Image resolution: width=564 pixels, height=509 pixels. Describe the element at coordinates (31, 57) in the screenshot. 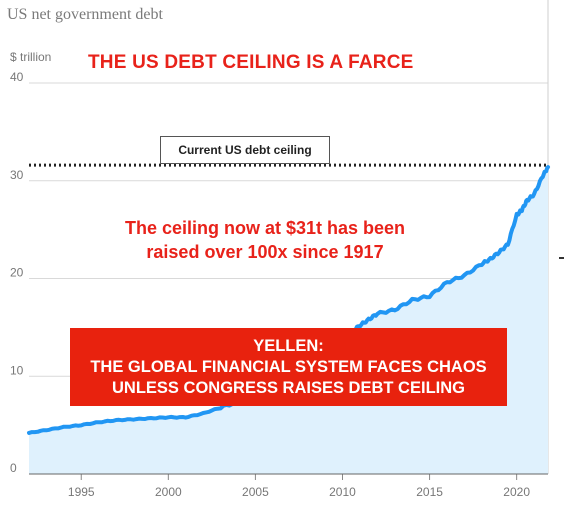

I see `y-axis-unit-label: $ trillion` at that location.